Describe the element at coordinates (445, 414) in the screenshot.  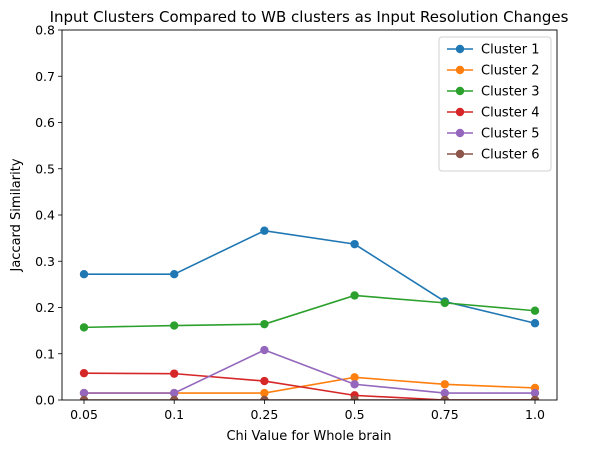
I see `x-tick-label: 0.75` at that location.